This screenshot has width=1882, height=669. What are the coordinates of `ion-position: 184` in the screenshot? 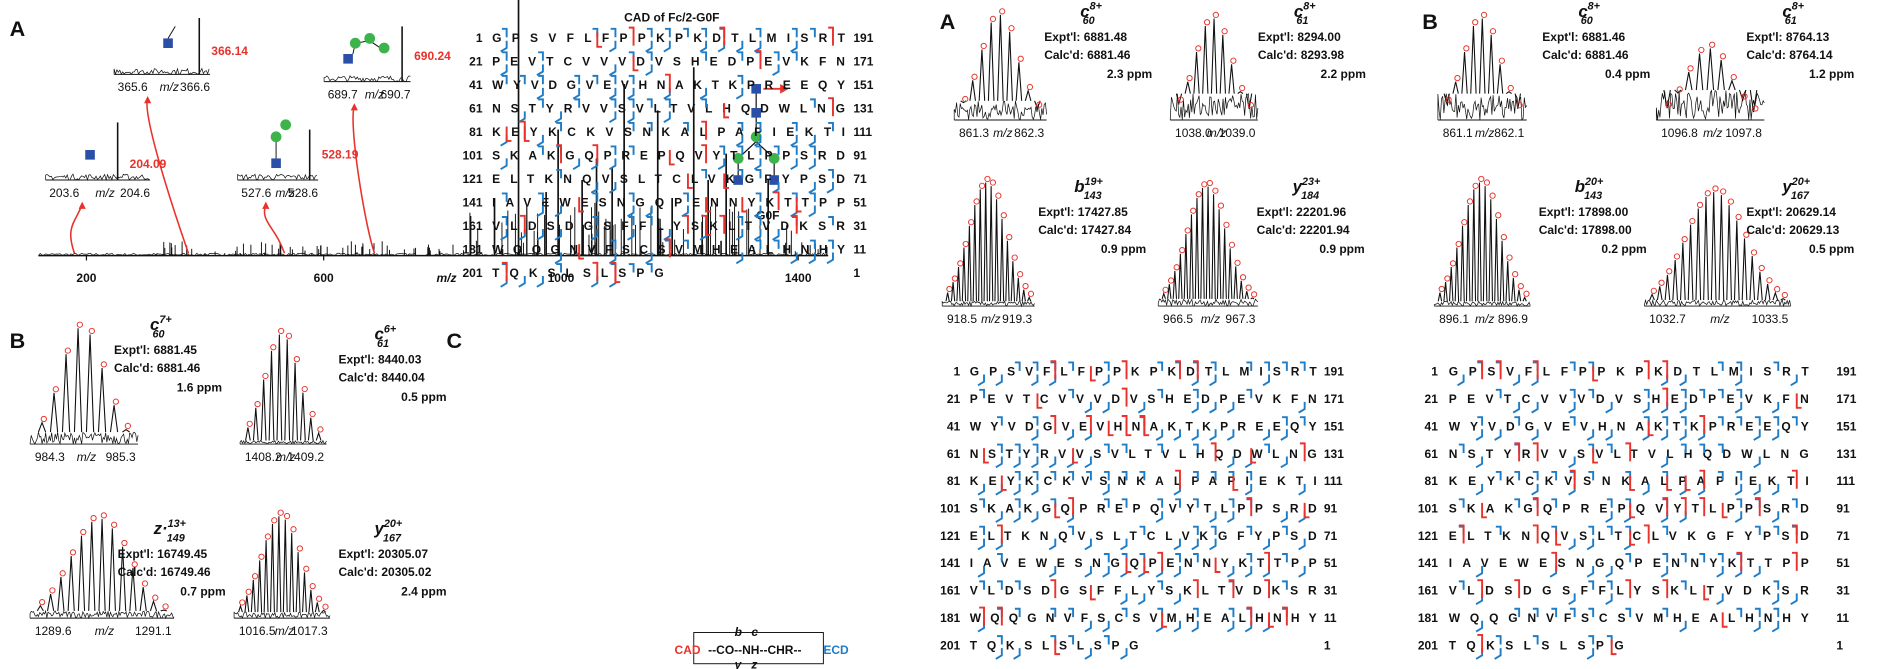 It's located at (1310, 196).